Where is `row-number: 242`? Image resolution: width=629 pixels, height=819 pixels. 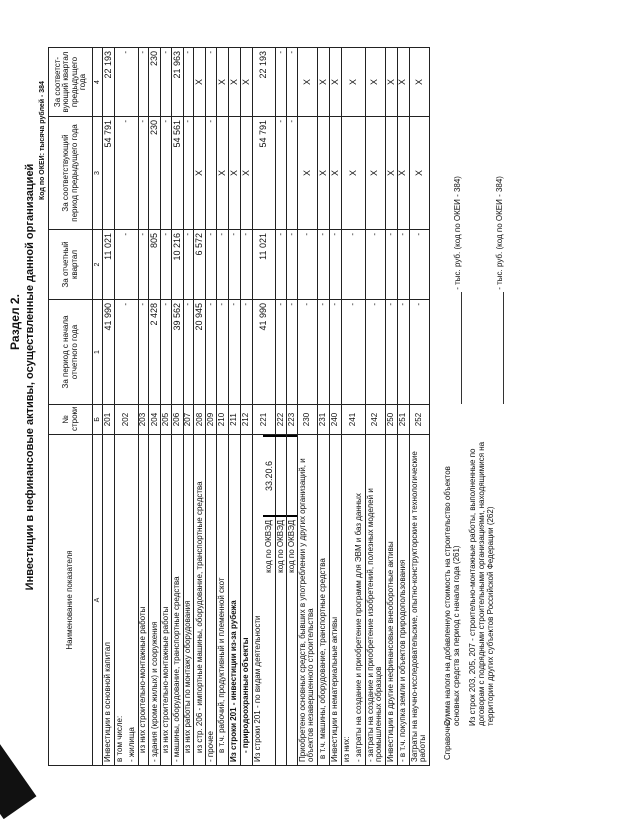
row-number: 242 is located at coordinates (375, 419).